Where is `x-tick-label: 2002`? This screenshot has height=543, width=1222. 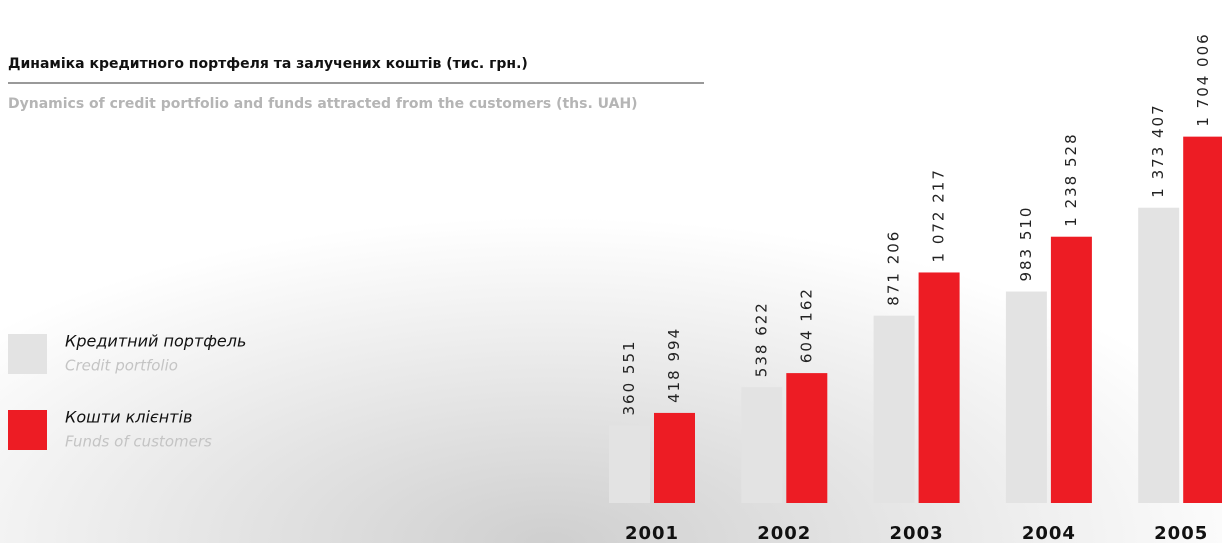
x-tick-label: 2002 is located at coordinates (784, 533).